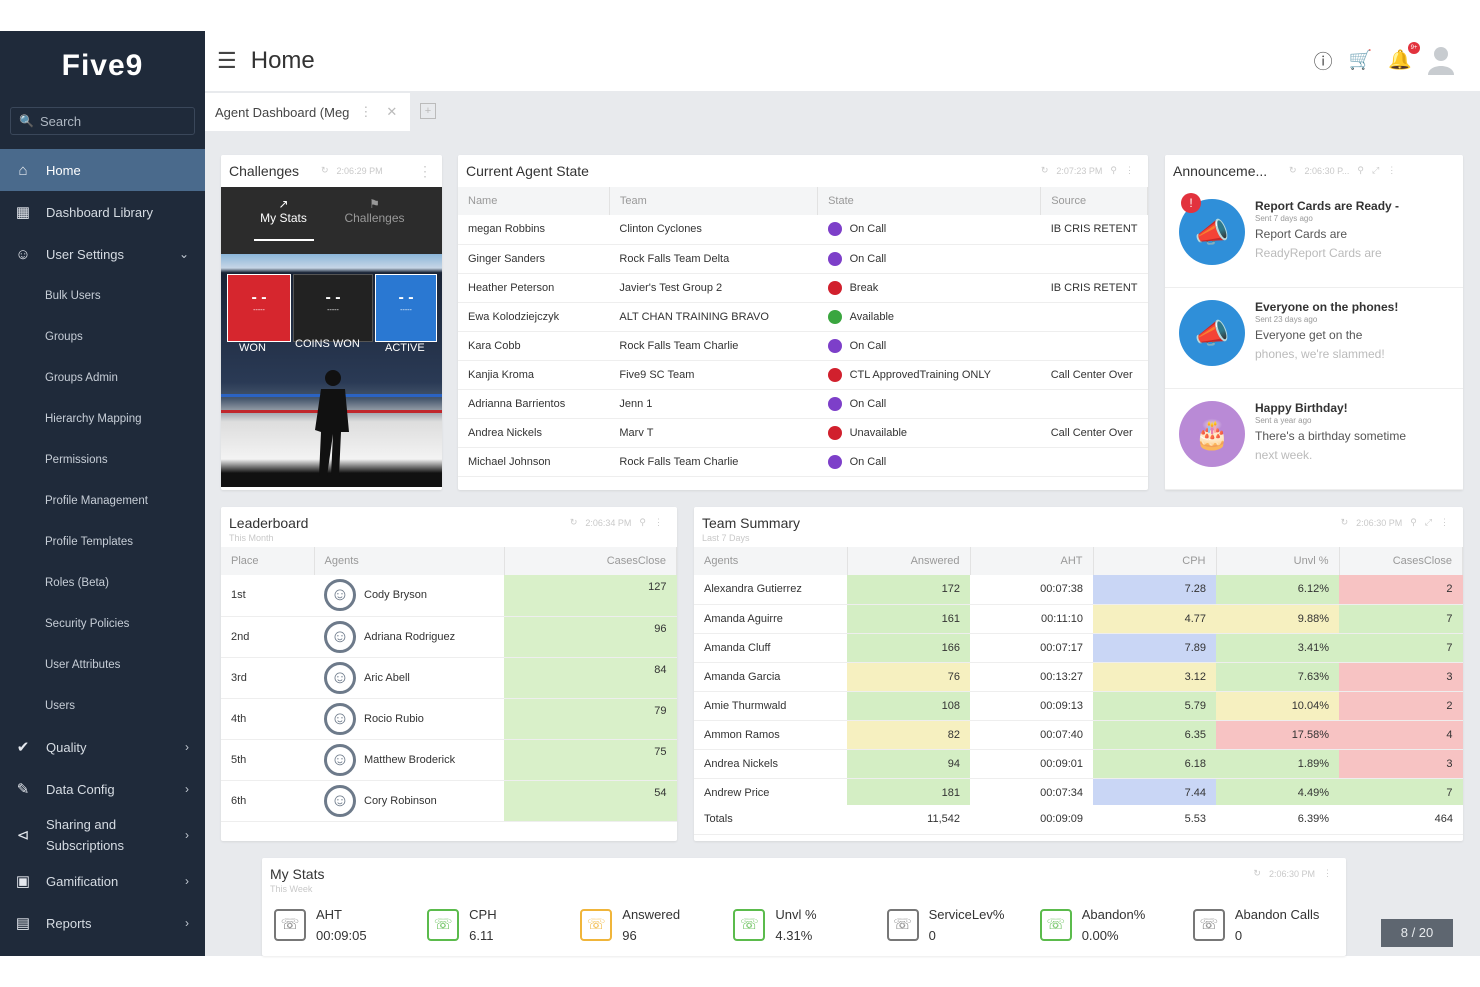 The height and width of the screenshot is (987, 1480). Describe the element at coordinates (1094, 201) in the screenshot. I see `column-header: Source` at that location.